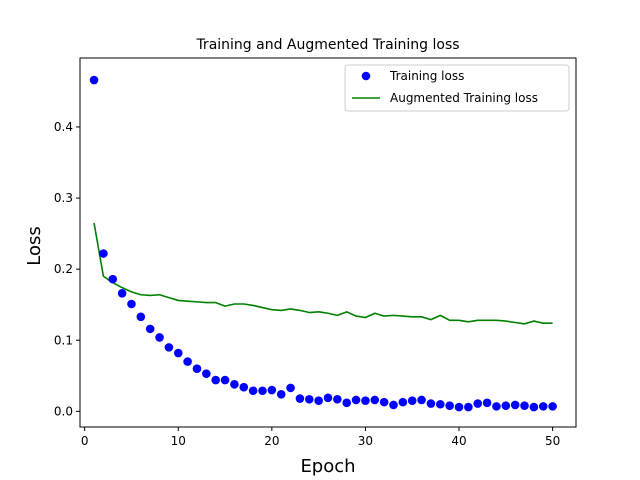 The width and height of the screenshot is (640, 480). What do you see at coordinates (327, 466) in the screenshot?
I see `x-axis-label: Epoch` at bounding box center [327, 466].